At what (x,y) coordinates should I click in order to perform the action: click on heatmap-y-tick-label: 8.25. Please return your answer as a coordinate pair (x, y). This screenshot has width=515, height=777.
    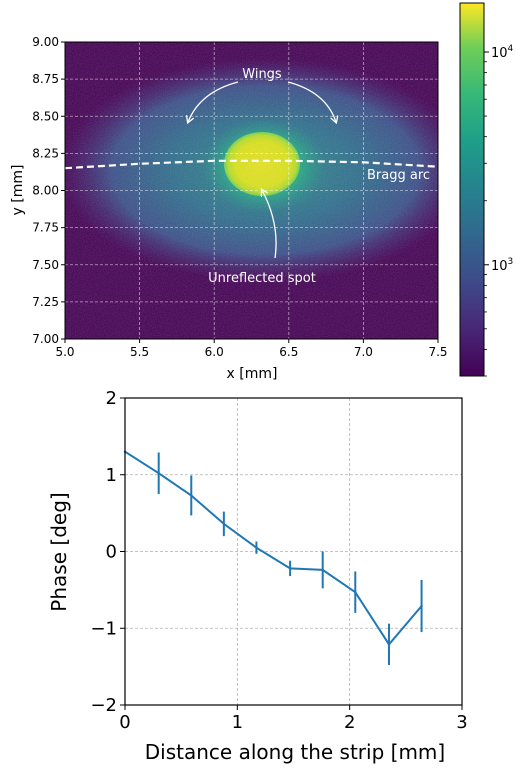
    Looking at the image, I should click on (45, 153).